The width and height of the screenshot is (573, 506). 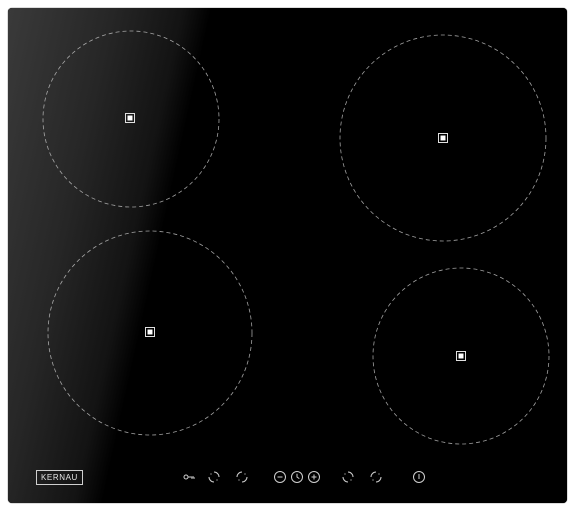 I want to click on plus-button, so click(x=314, y=477).